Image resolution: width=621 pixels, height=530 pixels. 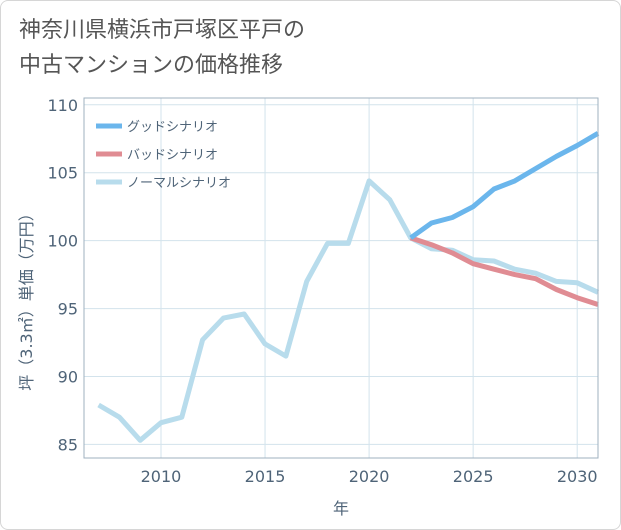 I want to click on x-axis-label: 年, so click(x=341, y=508).